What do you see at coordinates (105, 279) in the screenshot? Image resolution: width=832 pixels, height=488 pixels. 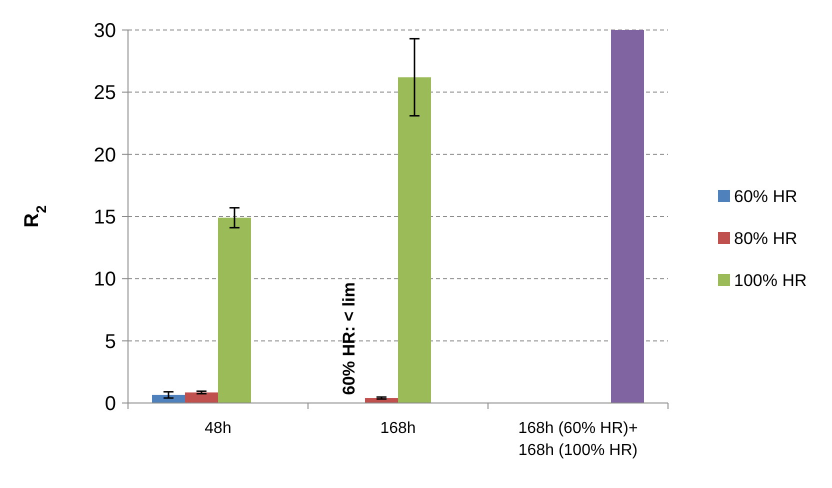 I see `y-tick-label: 10` at bounding box center [105, 279].